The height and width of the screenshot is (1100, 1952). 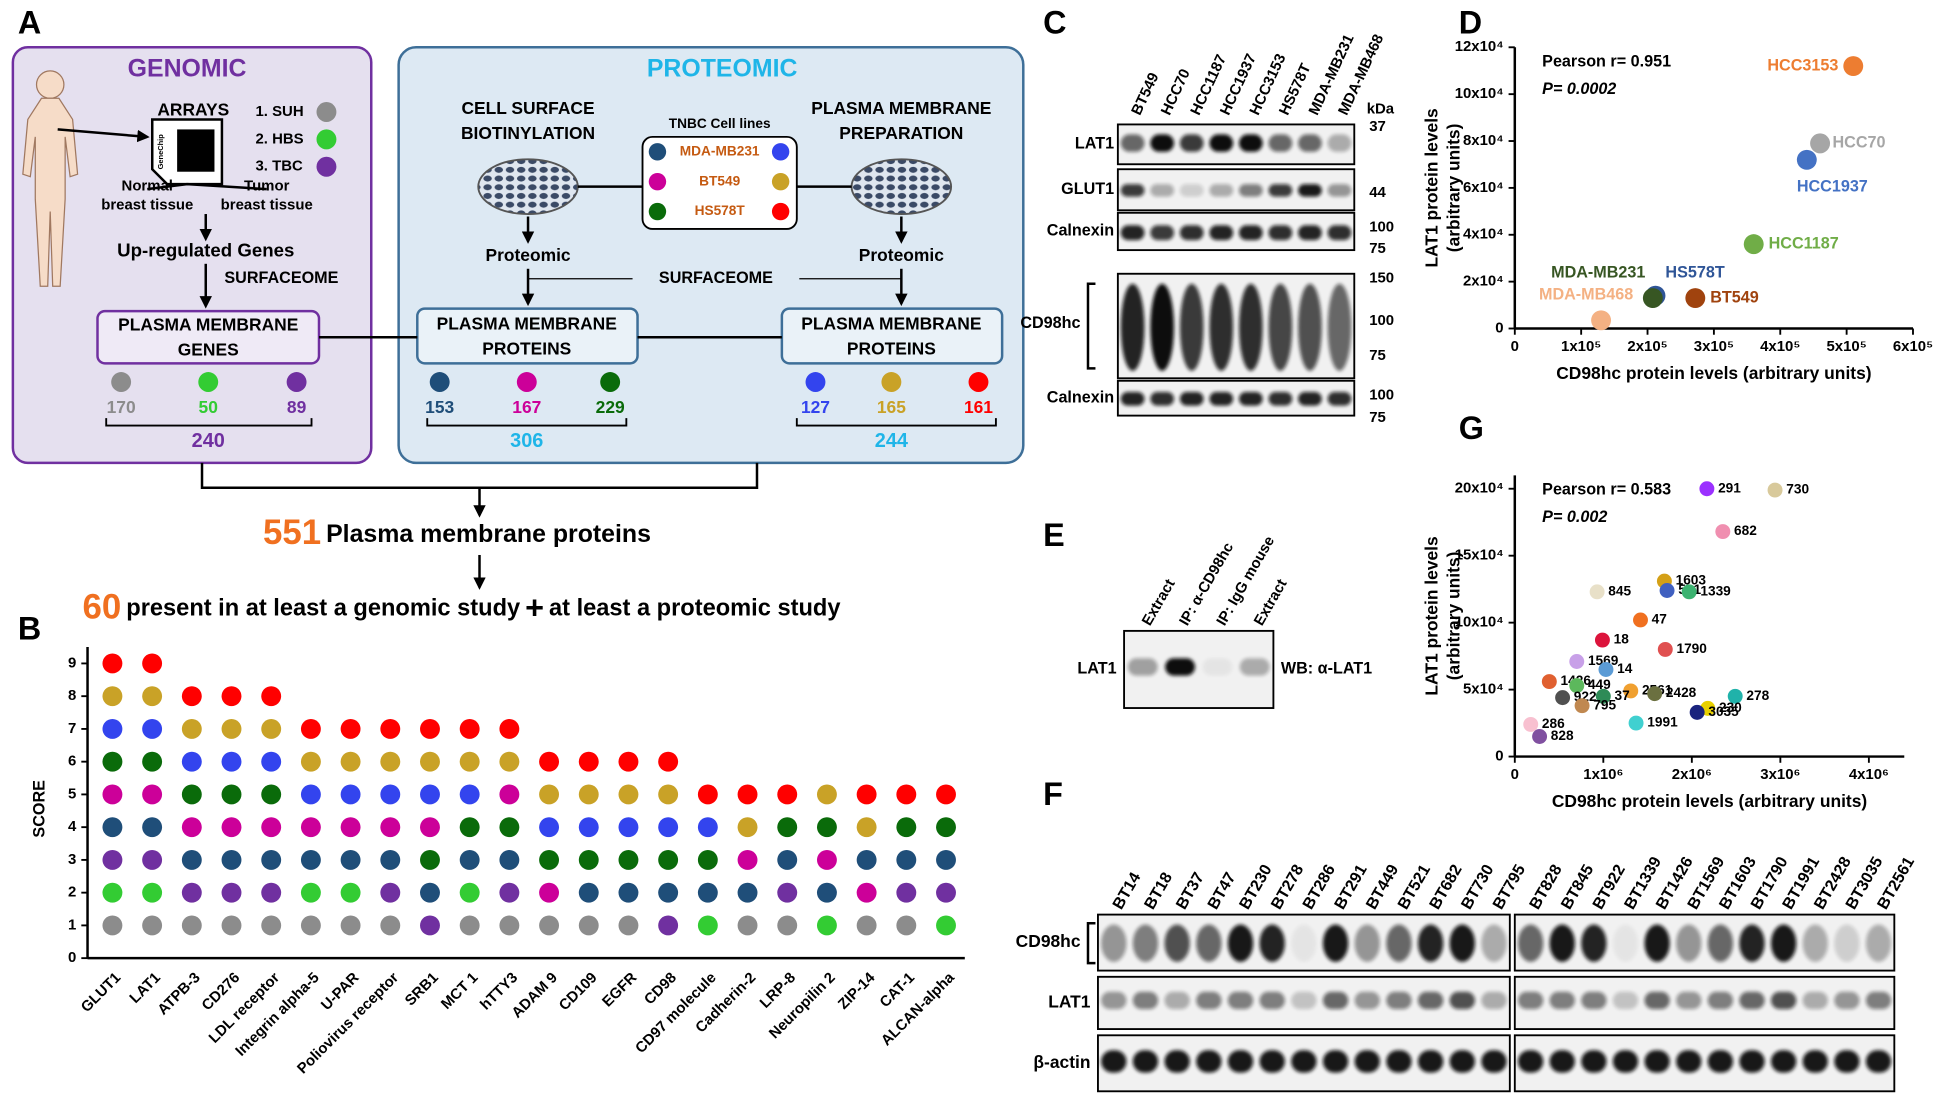 I want to click on lane-label: BT14, so click(x=1126, y=890).